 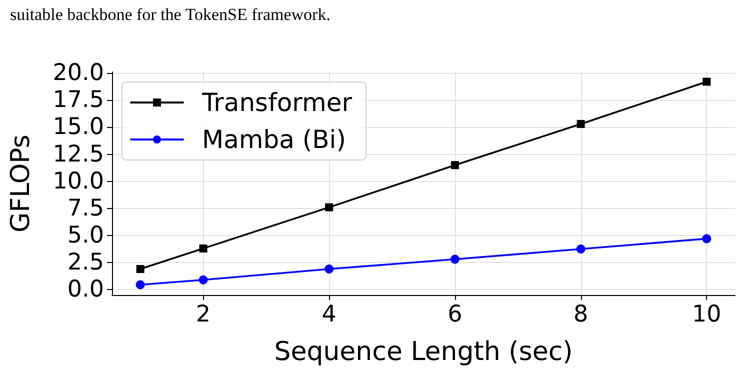 What do you see at coordinates (707, 315) in the screenshot?
I see `x-tick-label: 10` at bounding box center [707, 315].